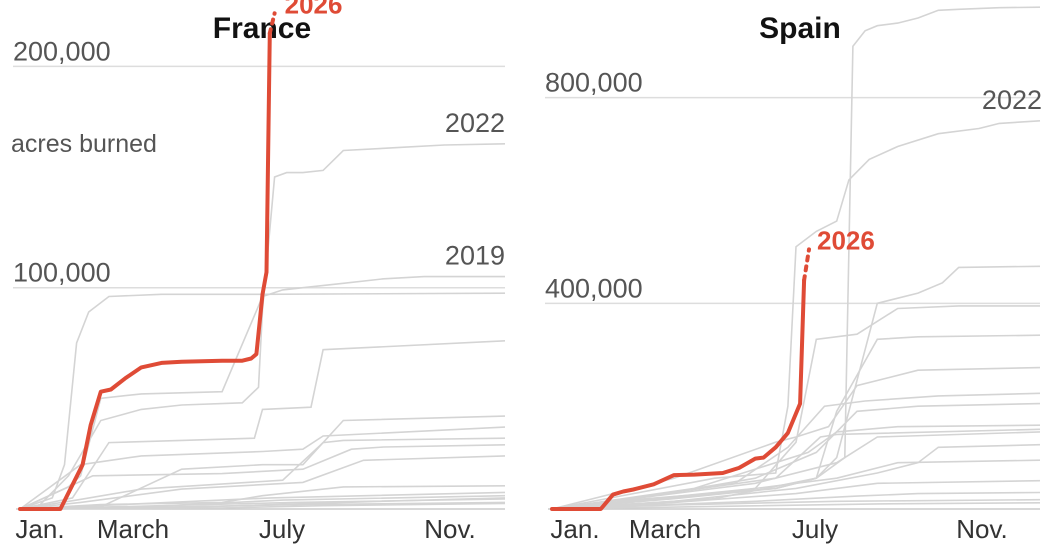 This screenshot has width=1050, height=549. What do you see at coordinates (1012, 0) in the screenshot?
I see `year-label-2025: 2025` at bounding box center [1012, 0].